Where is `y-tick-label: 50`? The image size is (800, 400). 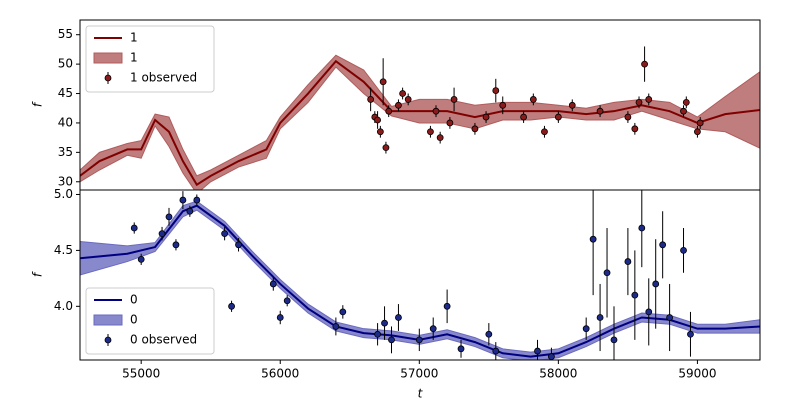 y-tick-label: 50 is located at coordinates (65, 64).